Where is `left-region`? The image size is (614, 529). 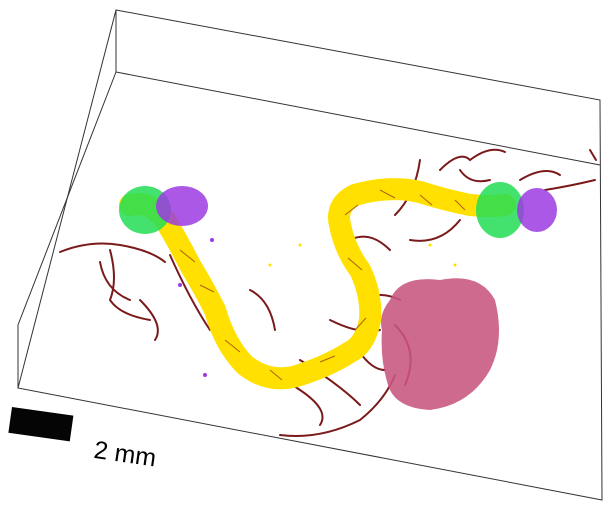 left-region is located at coordinates (163, 210).